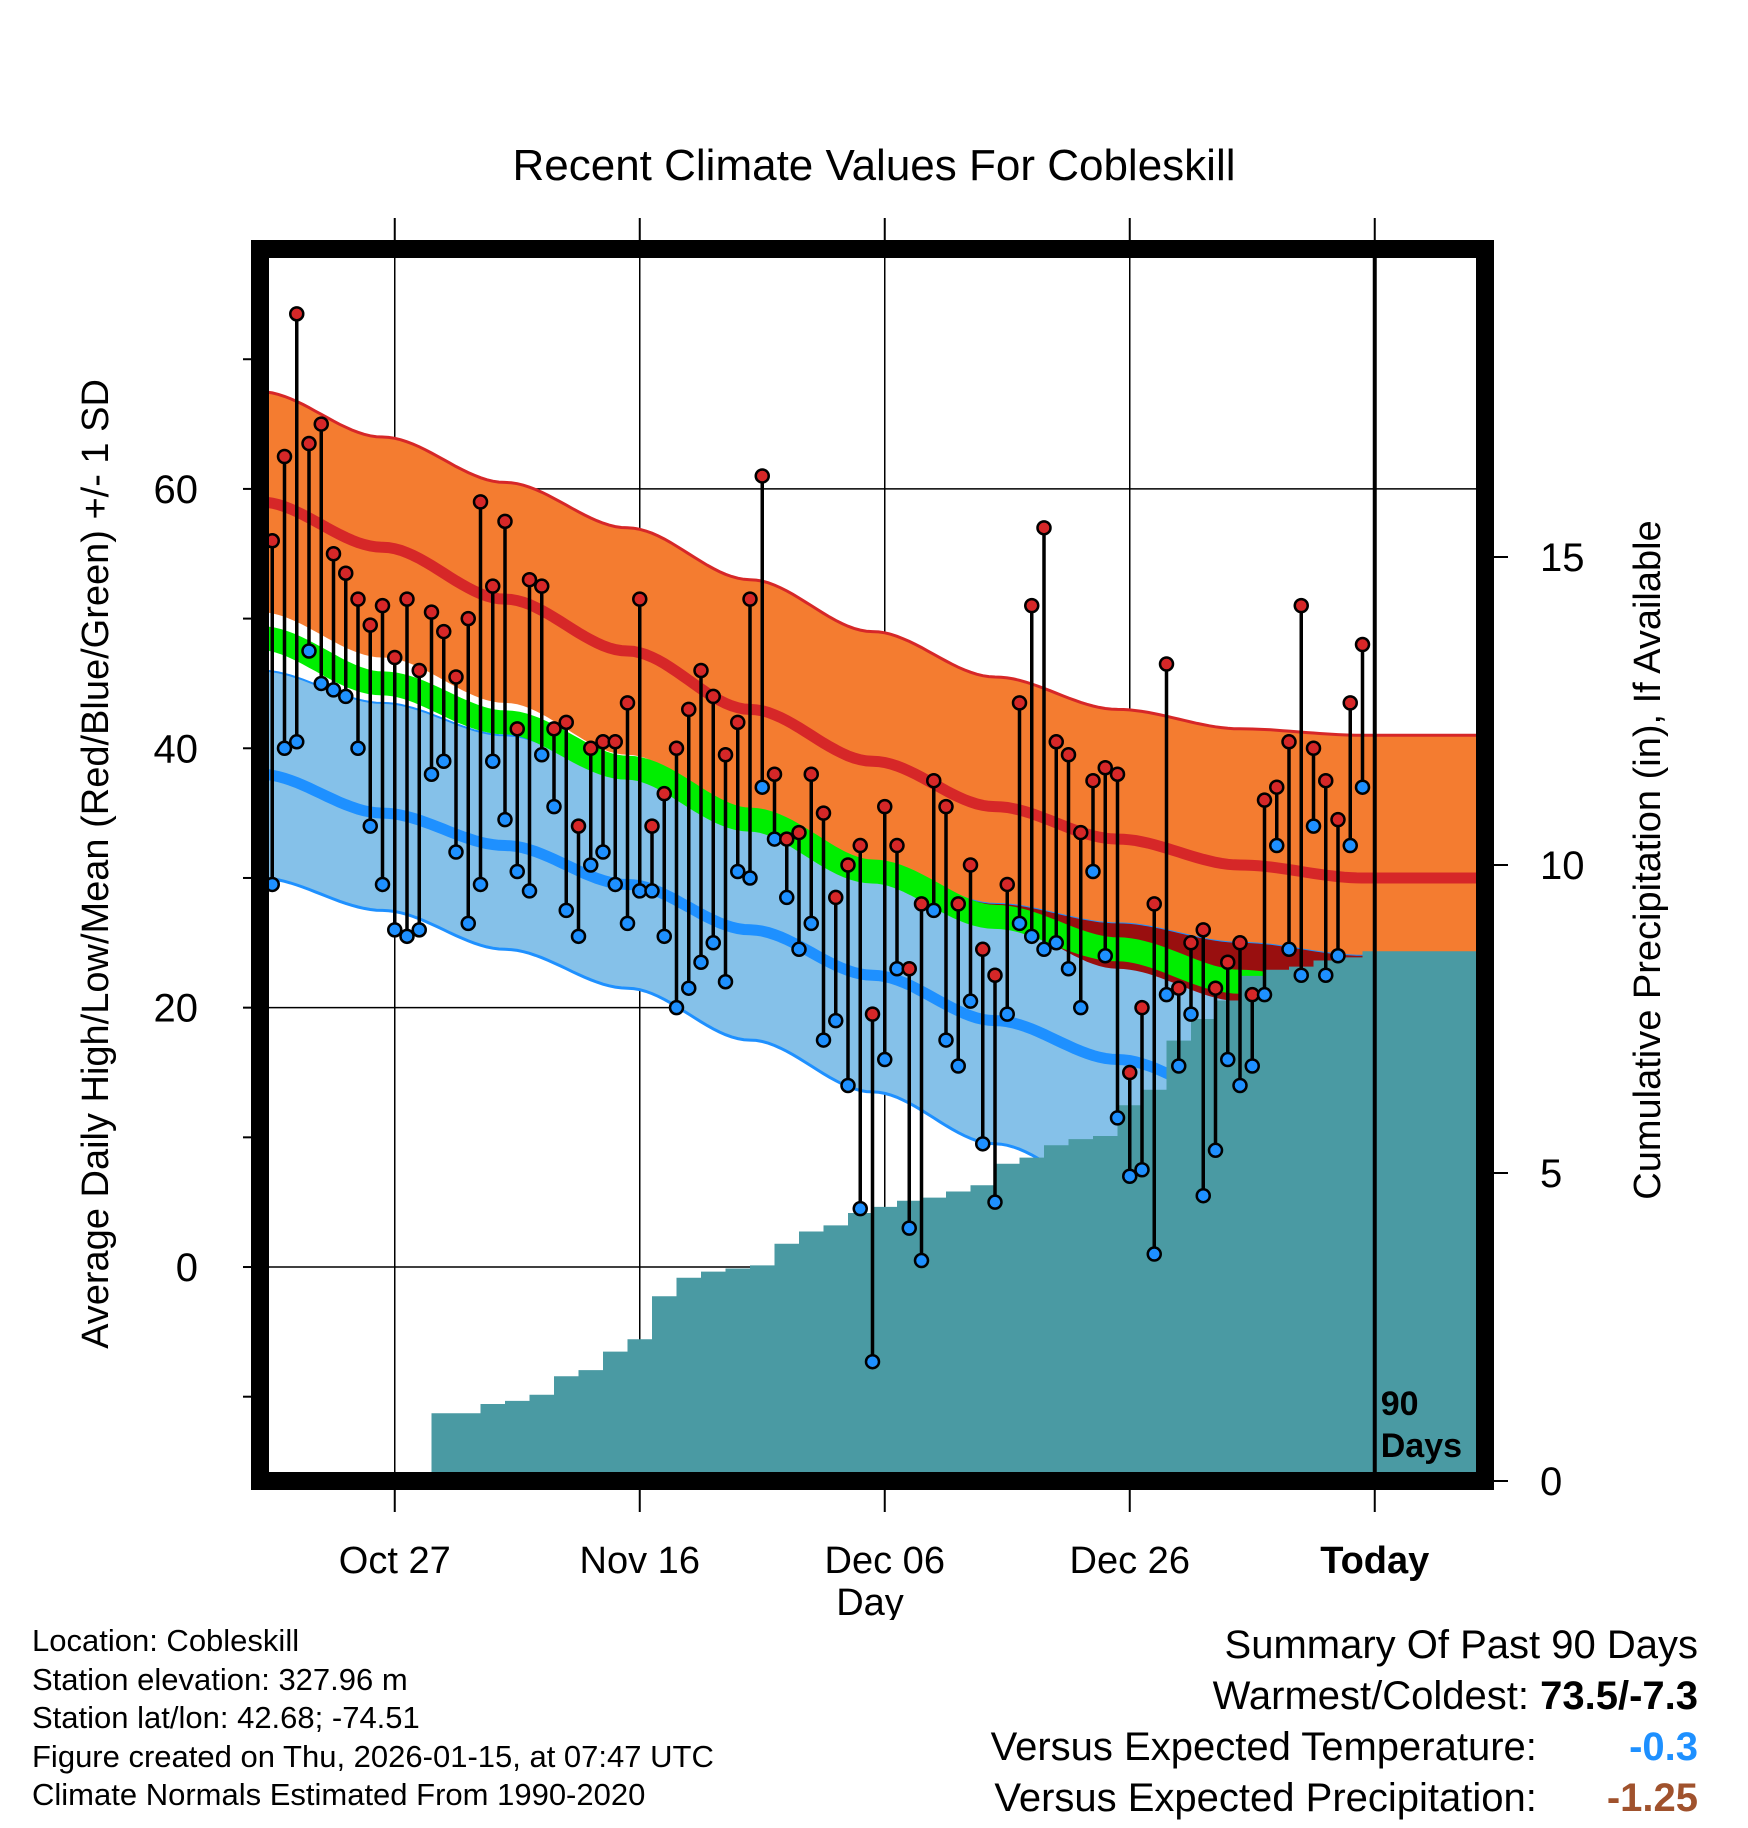 This screenshot has width=1748, height=1828. What do you see at coordinates (870, 1601) in the screenshot?
I see `x-axis-label: Day` at bounding box center [870, 1601].